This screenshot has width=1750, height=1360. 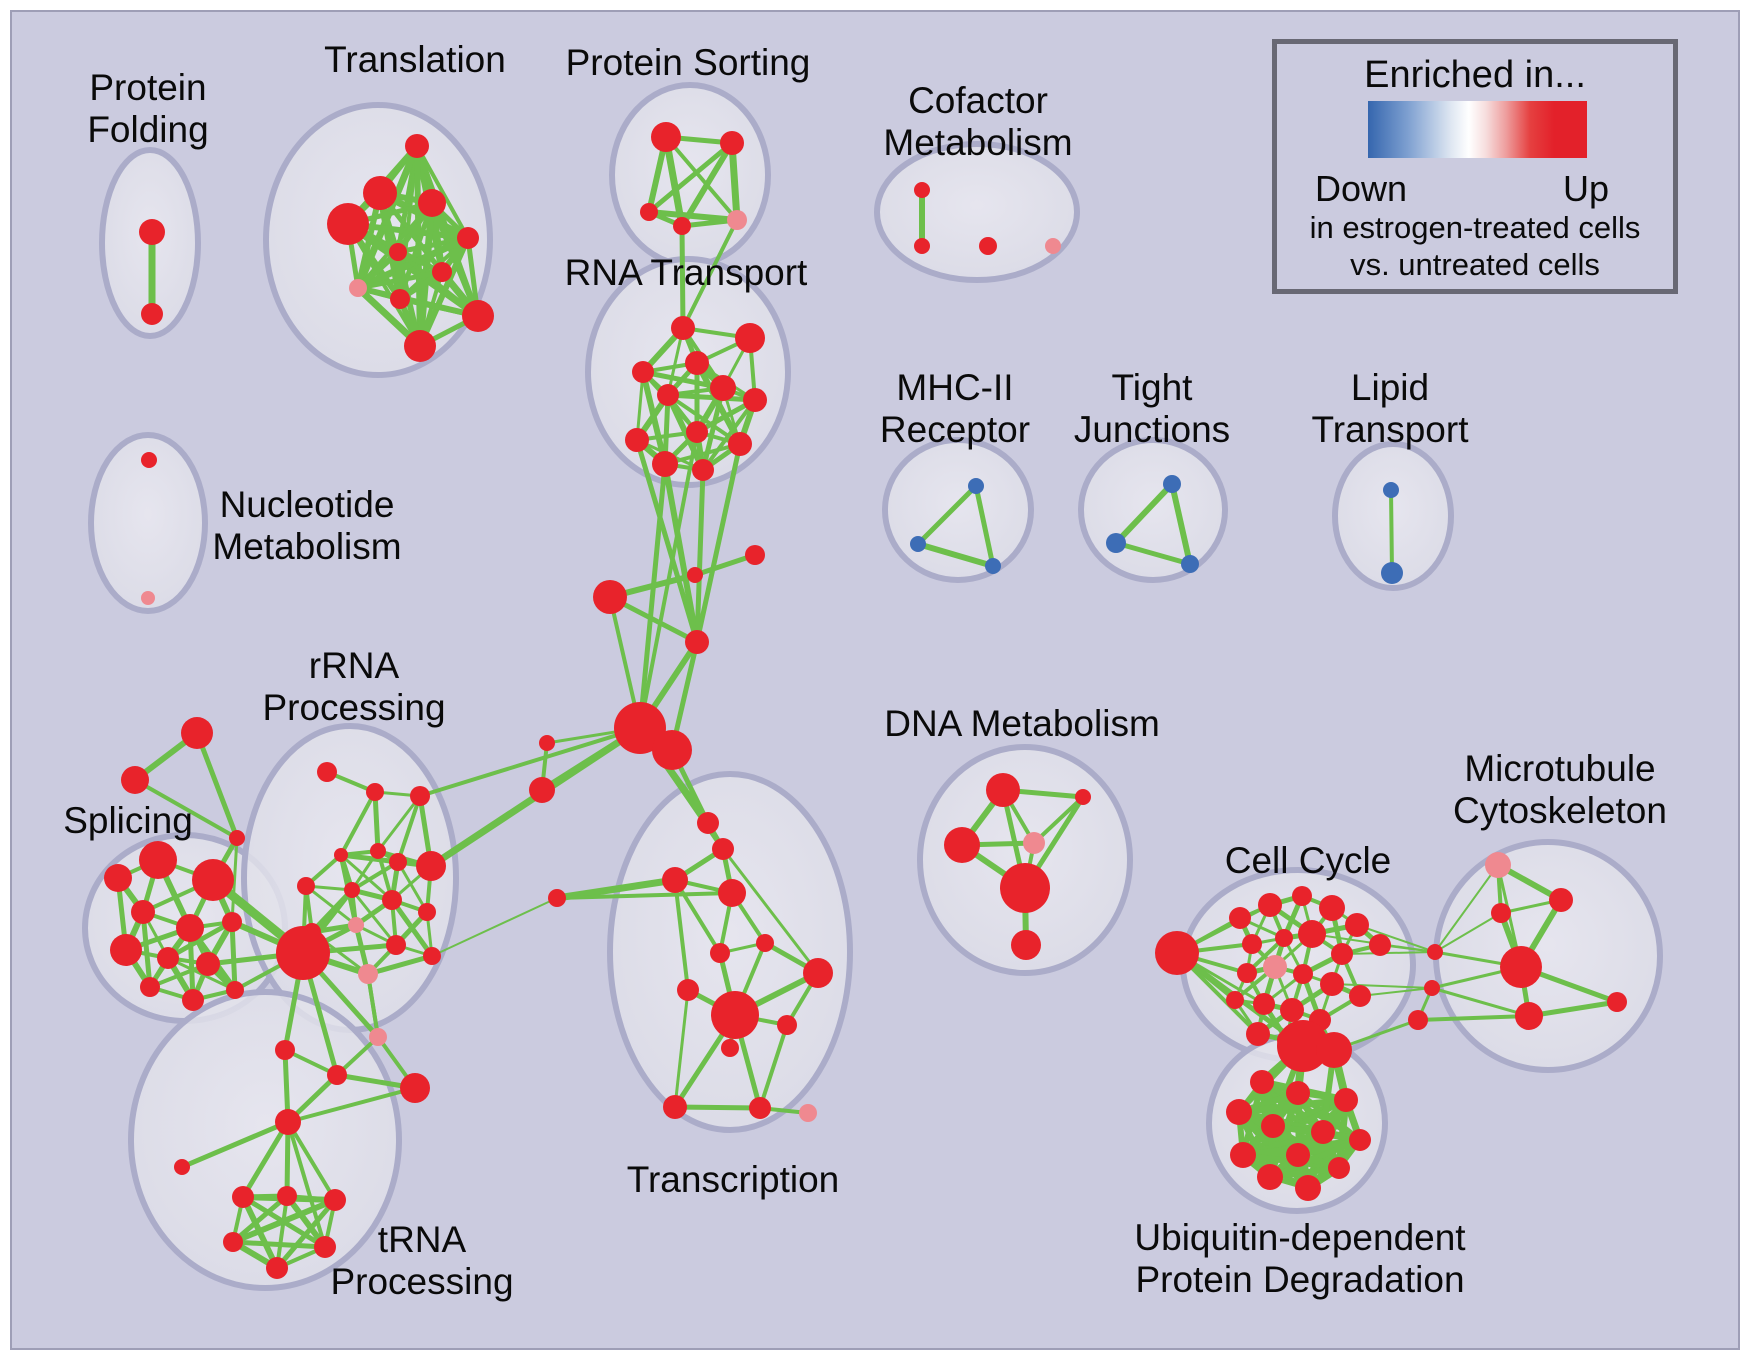 What do you see at coordinates (733, 1179) in the screenshot?
I see `cluster-label-transcription: Transcription` at bounding box center [733, 1179].